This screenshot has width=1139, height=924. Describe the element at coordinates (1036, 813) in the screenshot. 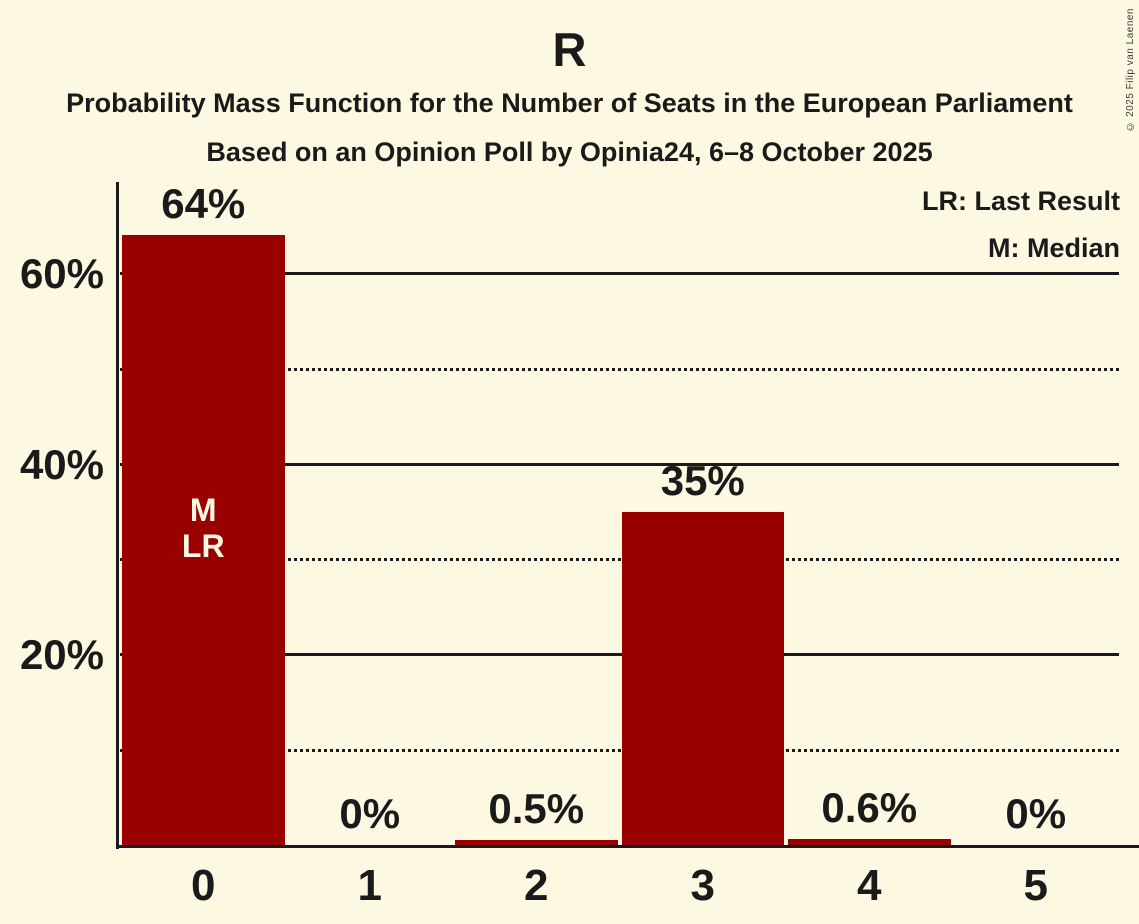

I see `bar-value-label-5: 0%` at that location.